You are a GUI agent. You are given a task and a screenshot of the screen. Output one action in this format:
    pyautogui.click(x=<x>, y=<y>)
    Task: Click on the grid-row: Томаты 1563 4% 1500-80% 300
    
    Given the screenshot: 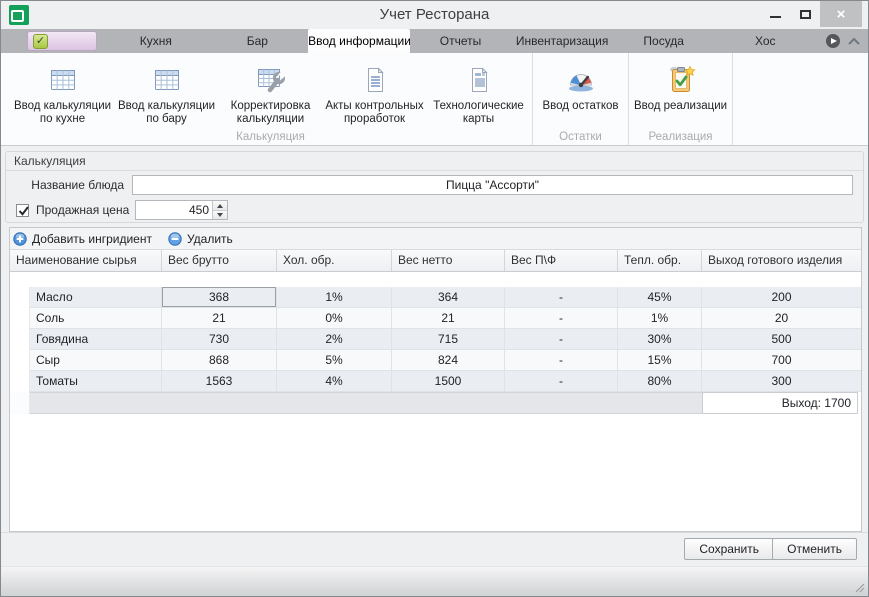 What is the action you would take?
    pyautogui.click(x=435, y=381)
    